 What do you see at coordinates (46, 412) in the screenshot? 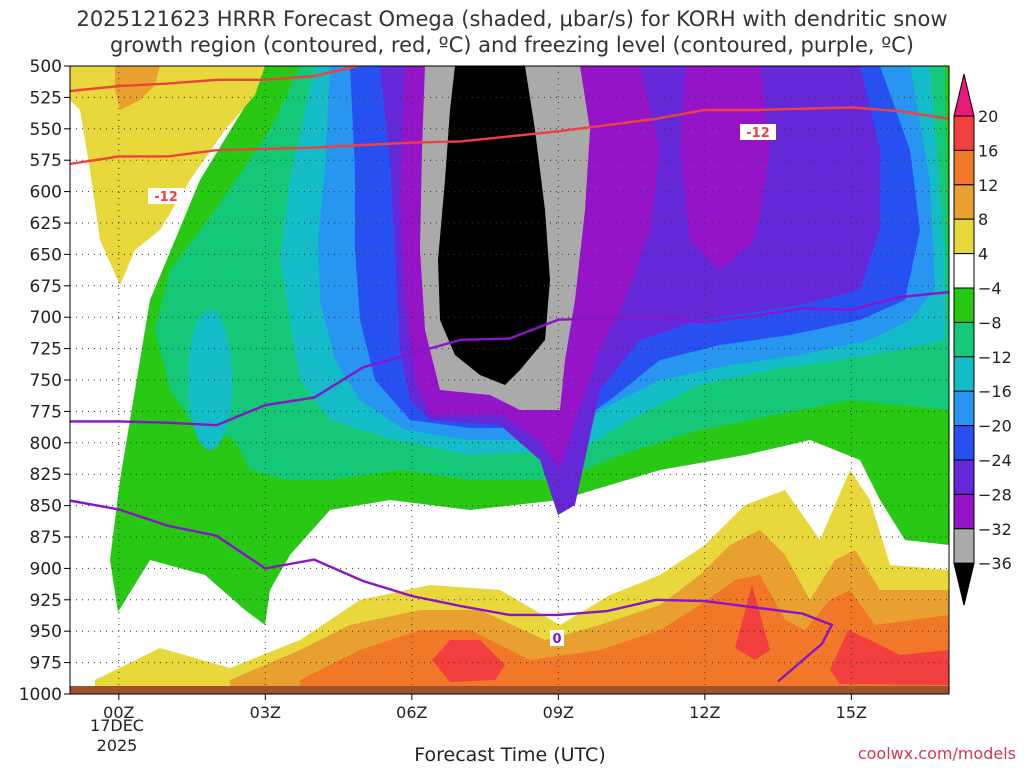
I see `y-tick-label: 775` at bounding box center [46, 412].